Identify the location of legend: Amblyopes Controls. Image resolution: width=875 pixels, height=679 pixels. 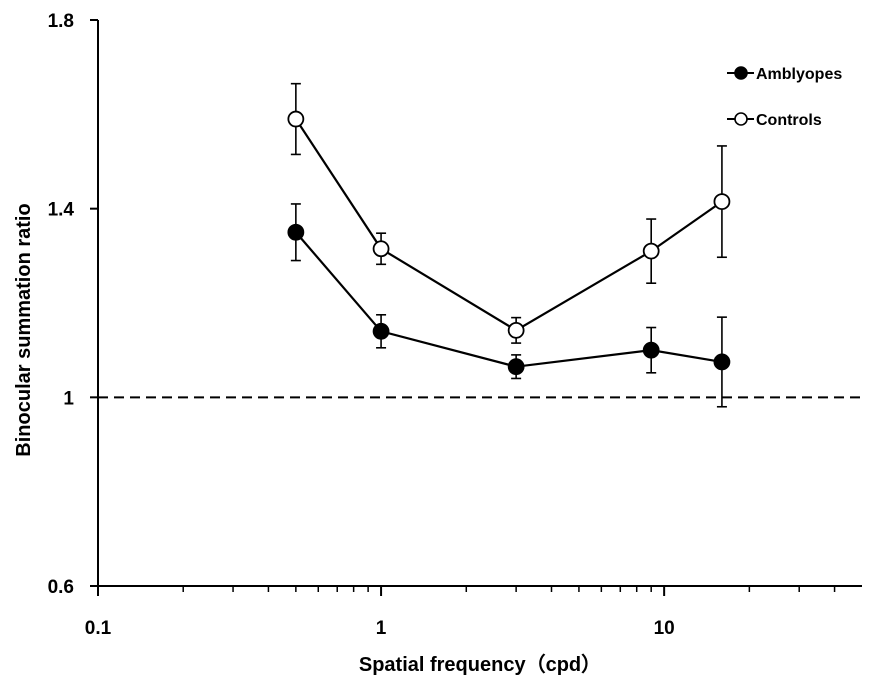
(784, 97).